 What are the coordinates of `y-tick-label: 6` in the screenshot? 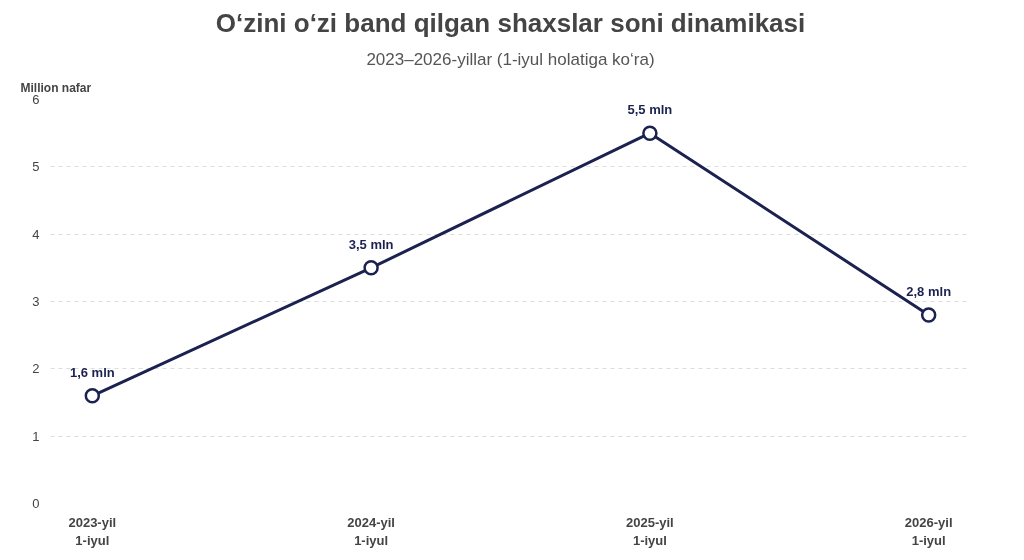 It's located at (36, 99).